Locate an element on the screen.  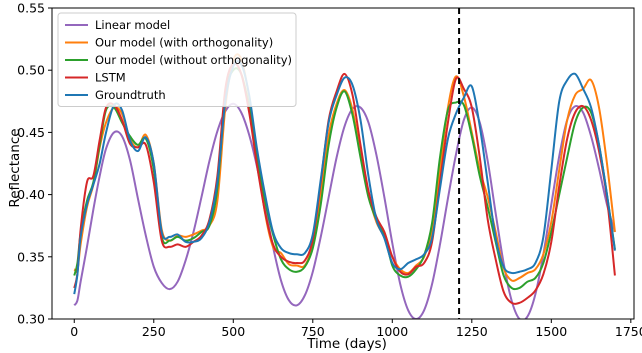
y-axis-label: Reflectance is located at coordinates (15, 167).